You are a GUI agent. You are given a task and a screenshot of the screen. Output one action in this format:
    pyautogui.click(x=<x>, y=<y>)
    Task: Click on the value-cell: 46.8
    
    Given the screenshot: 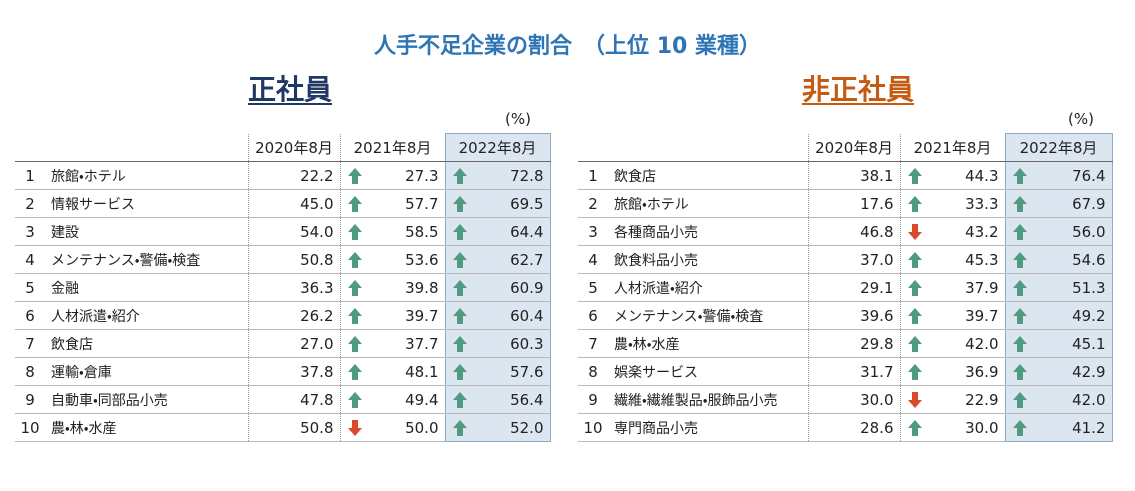 What is the action you would take?
    pyautogui.click(x=854, y=231)
    